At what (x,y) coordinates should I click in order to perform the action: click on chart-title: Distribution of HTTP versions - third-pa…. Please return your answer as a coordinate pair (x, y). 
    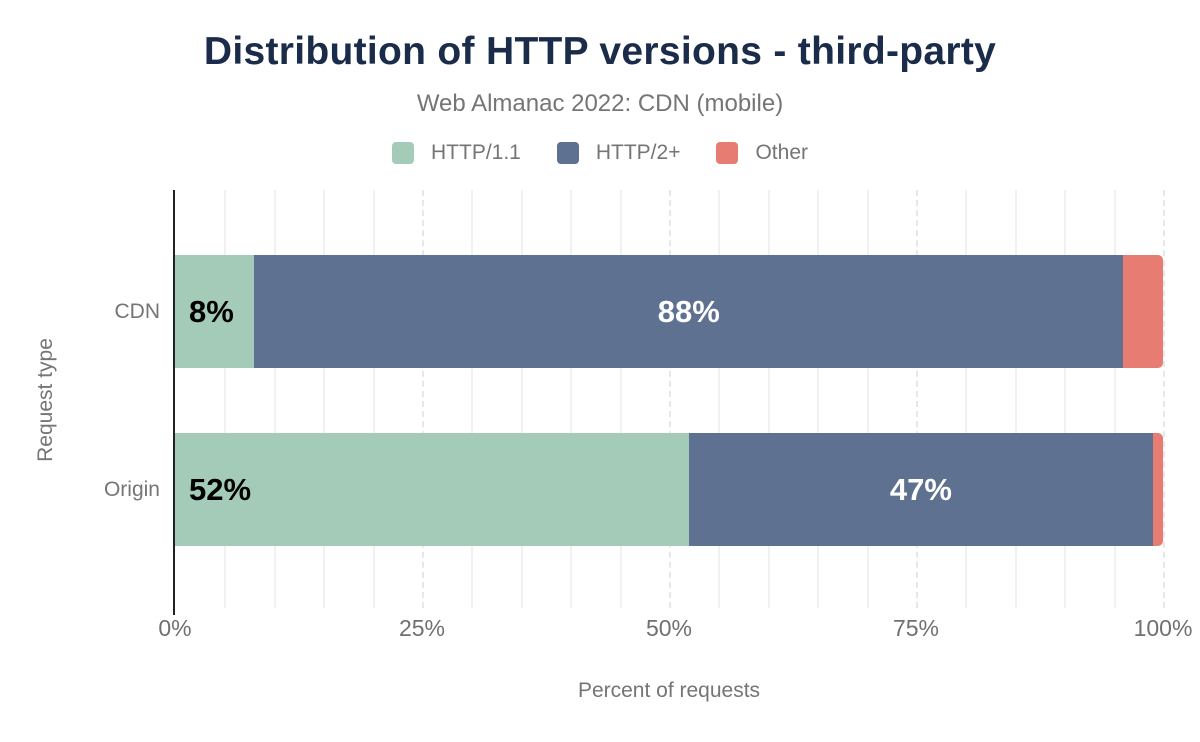
    Looking at the image, I should click on (600, 51).